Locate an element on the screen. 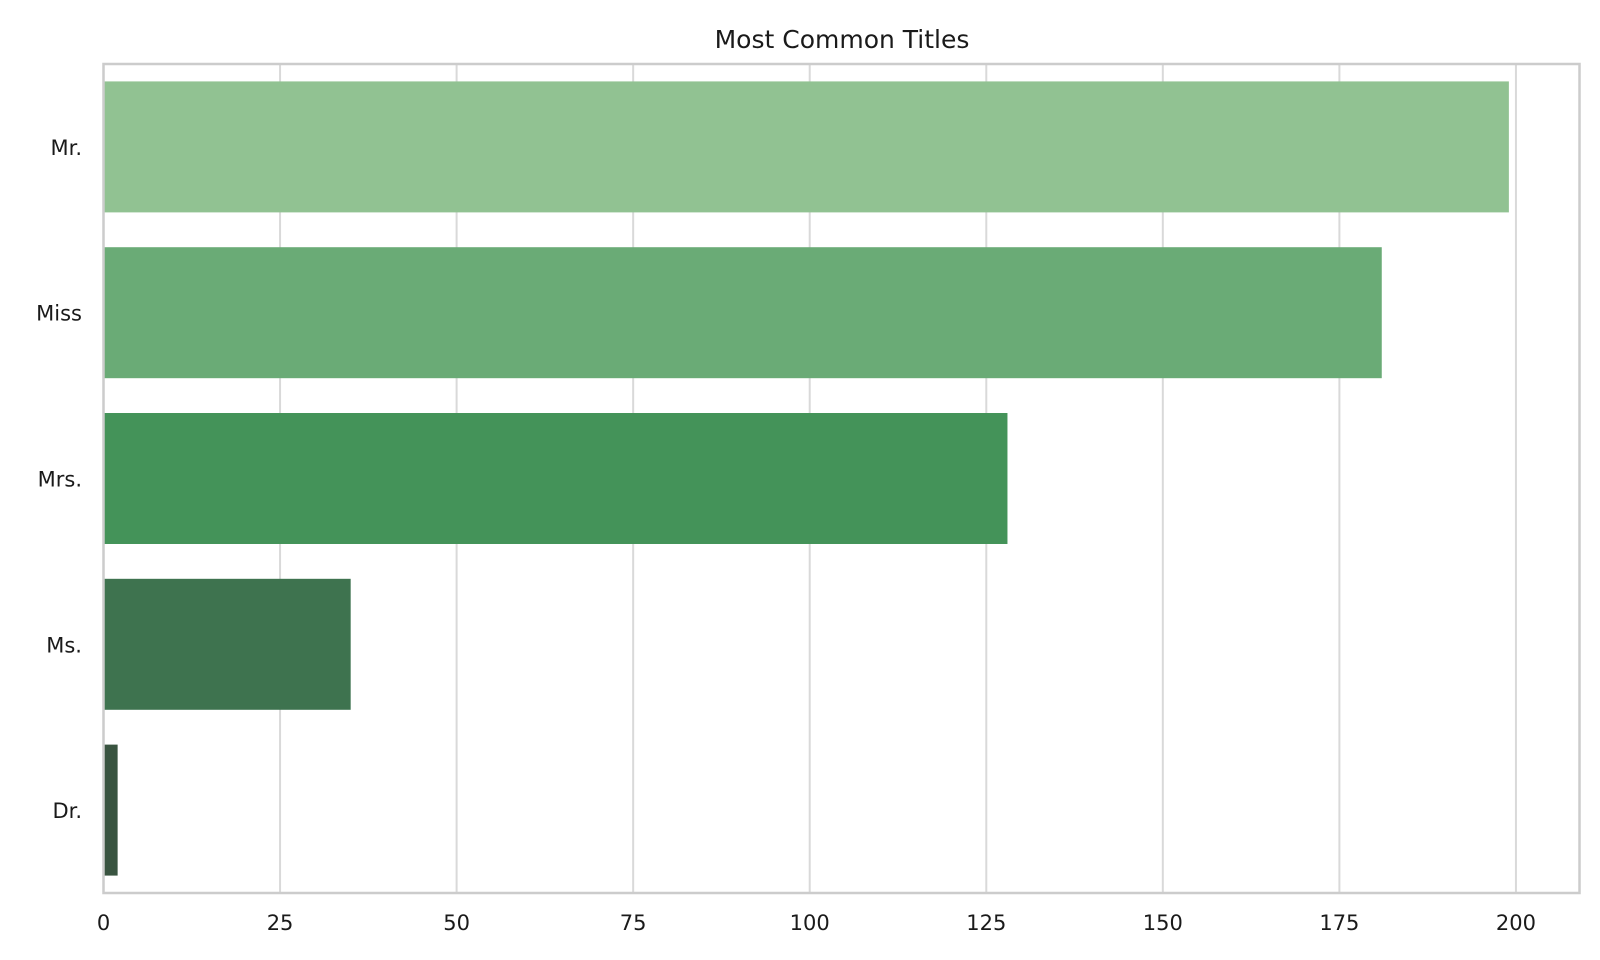  bar-dr is located at coordinates (110, 810).